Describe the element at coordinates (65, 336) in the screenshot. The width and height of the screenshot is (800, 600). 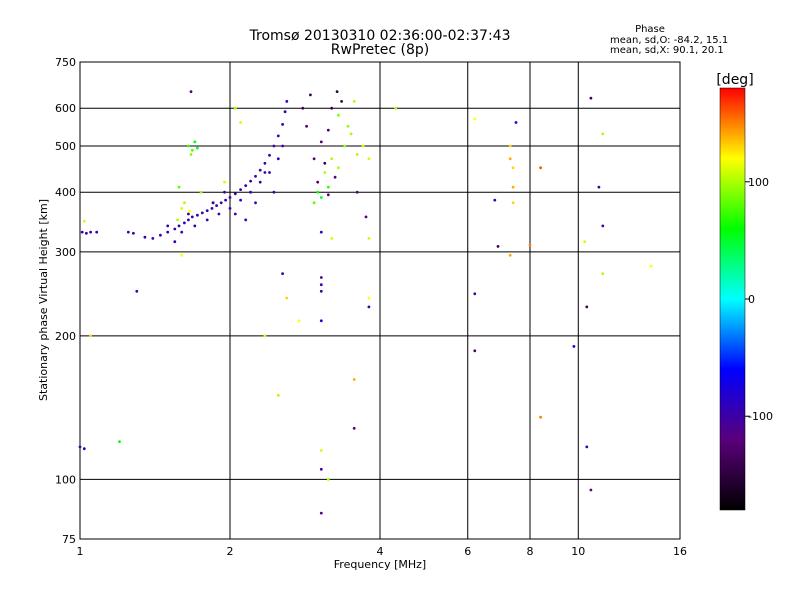
I see `y-tick-label: 200` at that location.